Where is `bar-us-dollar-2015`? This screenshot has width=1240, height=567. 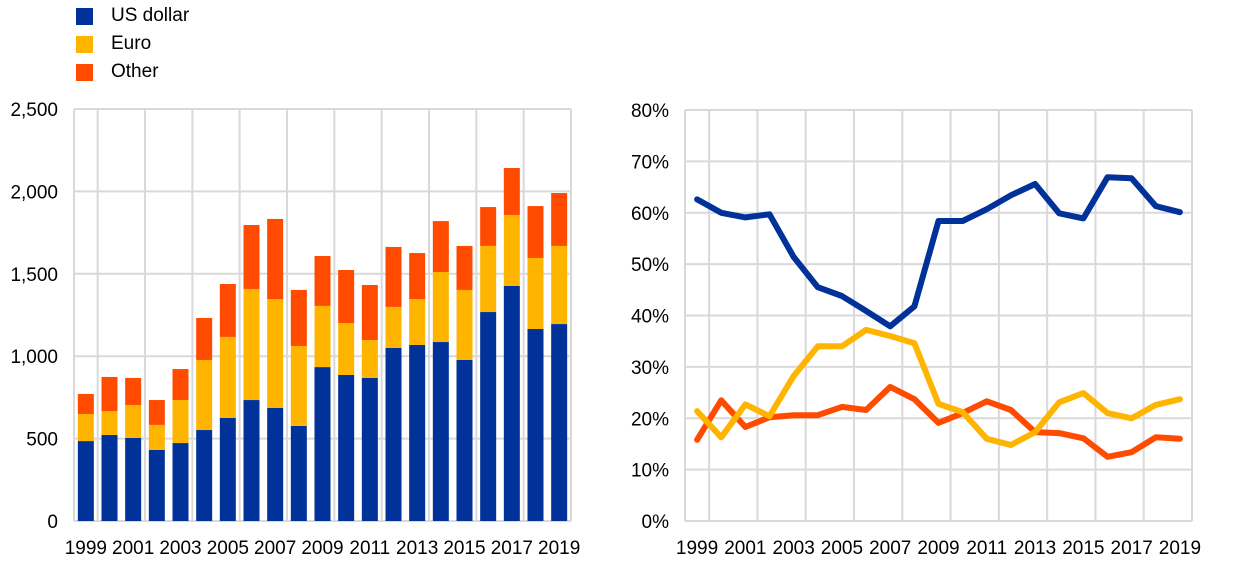
bar-us-dollar-2015 is located at coordinates (464, 440).